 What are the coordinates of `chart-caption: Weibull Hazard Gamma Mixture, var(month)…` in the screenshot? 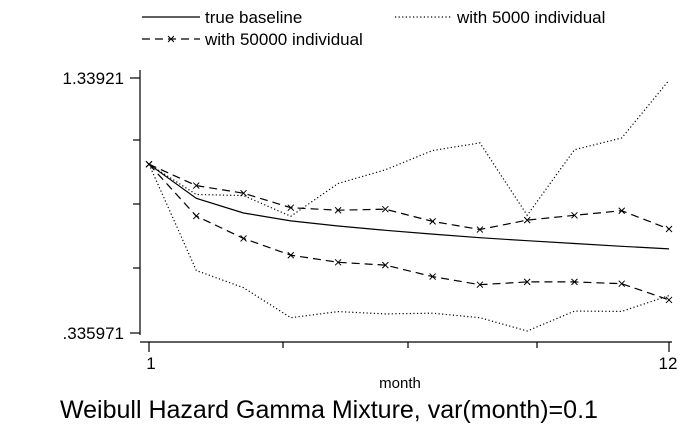 It's located at (329, 410).